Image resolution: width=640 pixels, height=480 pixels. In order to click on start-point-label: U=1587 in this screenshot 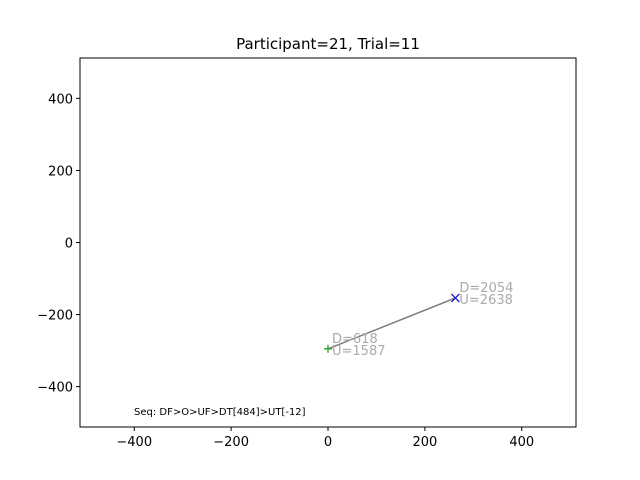, I will do `click(359, 351)`.